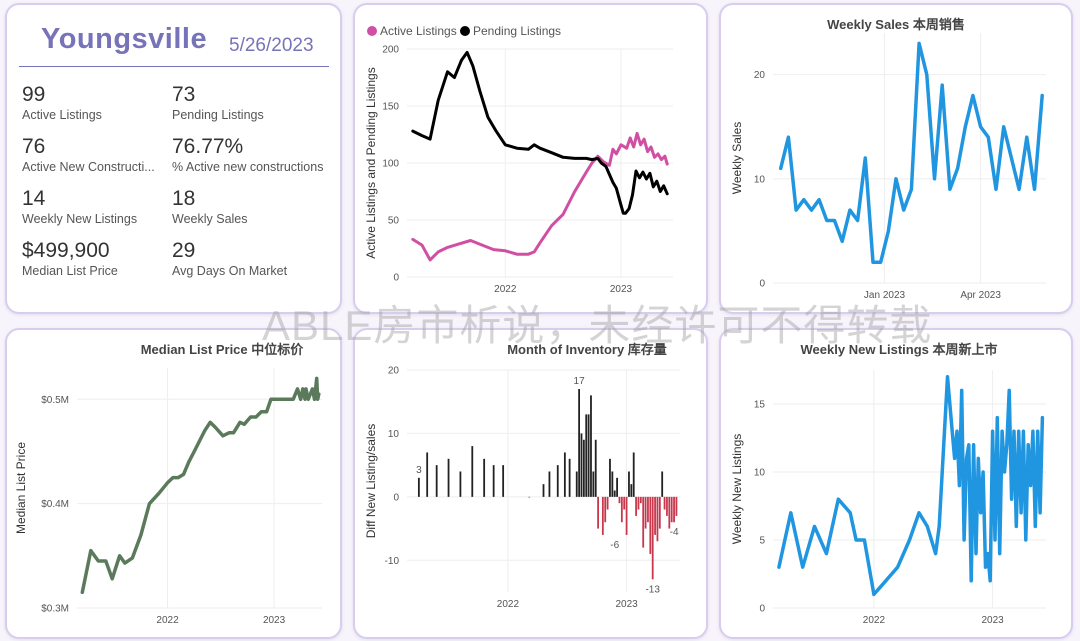  Describe the element at coordinates (174, 66) in the screenshot. I see `title-divider` at that location.